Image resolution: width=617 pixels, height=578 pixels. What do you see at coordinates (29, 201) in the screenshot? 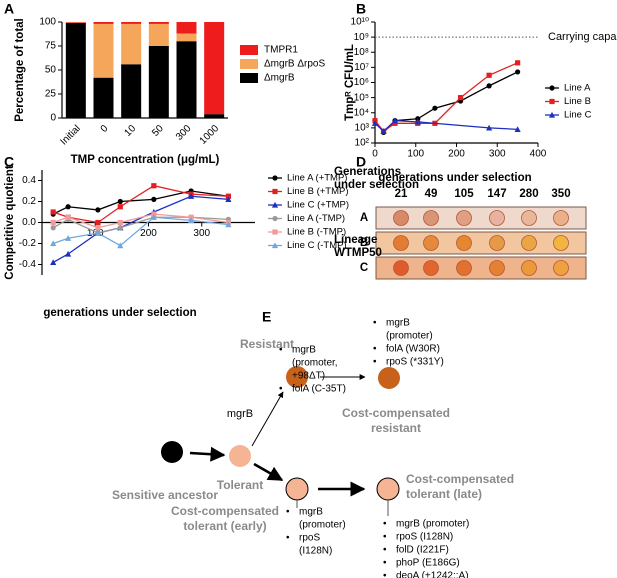
I see `y-tick-label: 0.2` at bounding box center [29, 201].